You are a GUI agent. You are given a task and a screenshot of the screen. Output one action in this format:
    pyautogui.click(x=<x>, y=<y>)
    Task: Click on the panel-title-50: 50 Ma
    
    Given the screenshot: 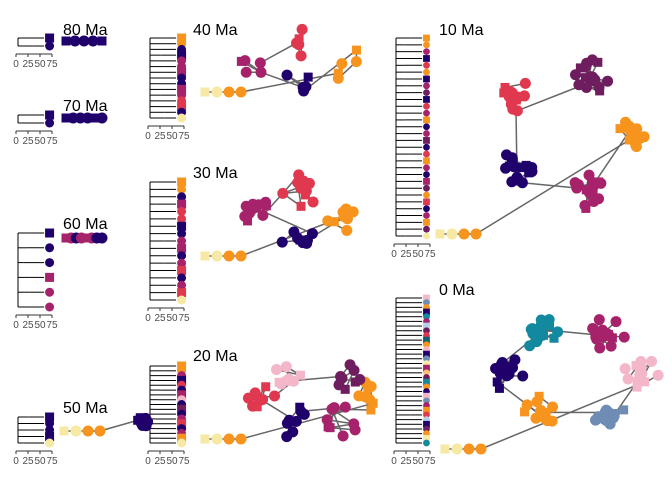 What is the action you would take?
    pyautogui.click(x=85, y=408)
    